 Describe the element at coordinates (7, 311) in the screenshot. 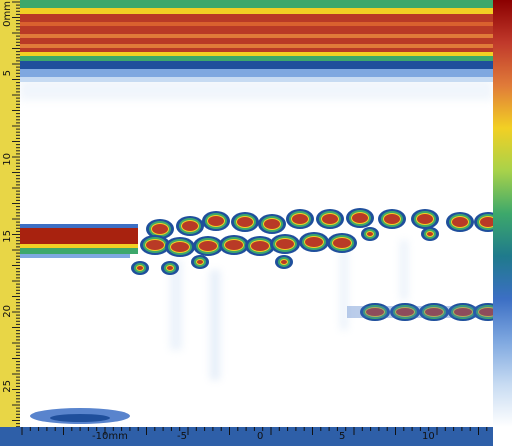

I see `depth-label-20: 20` at that location.